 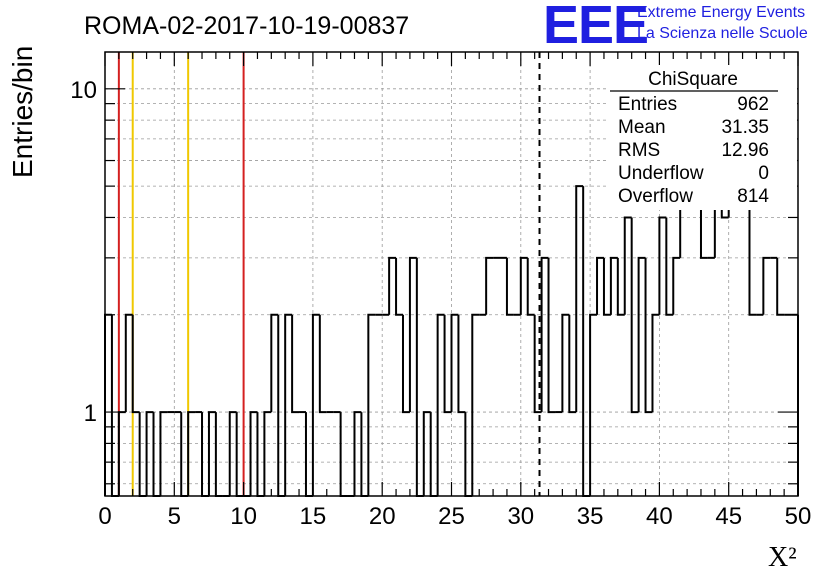 What do you see at coordinates (655, 196) in the screenshot?
I see `stats-row-label: Overflow` at bounding box center [655, 196].